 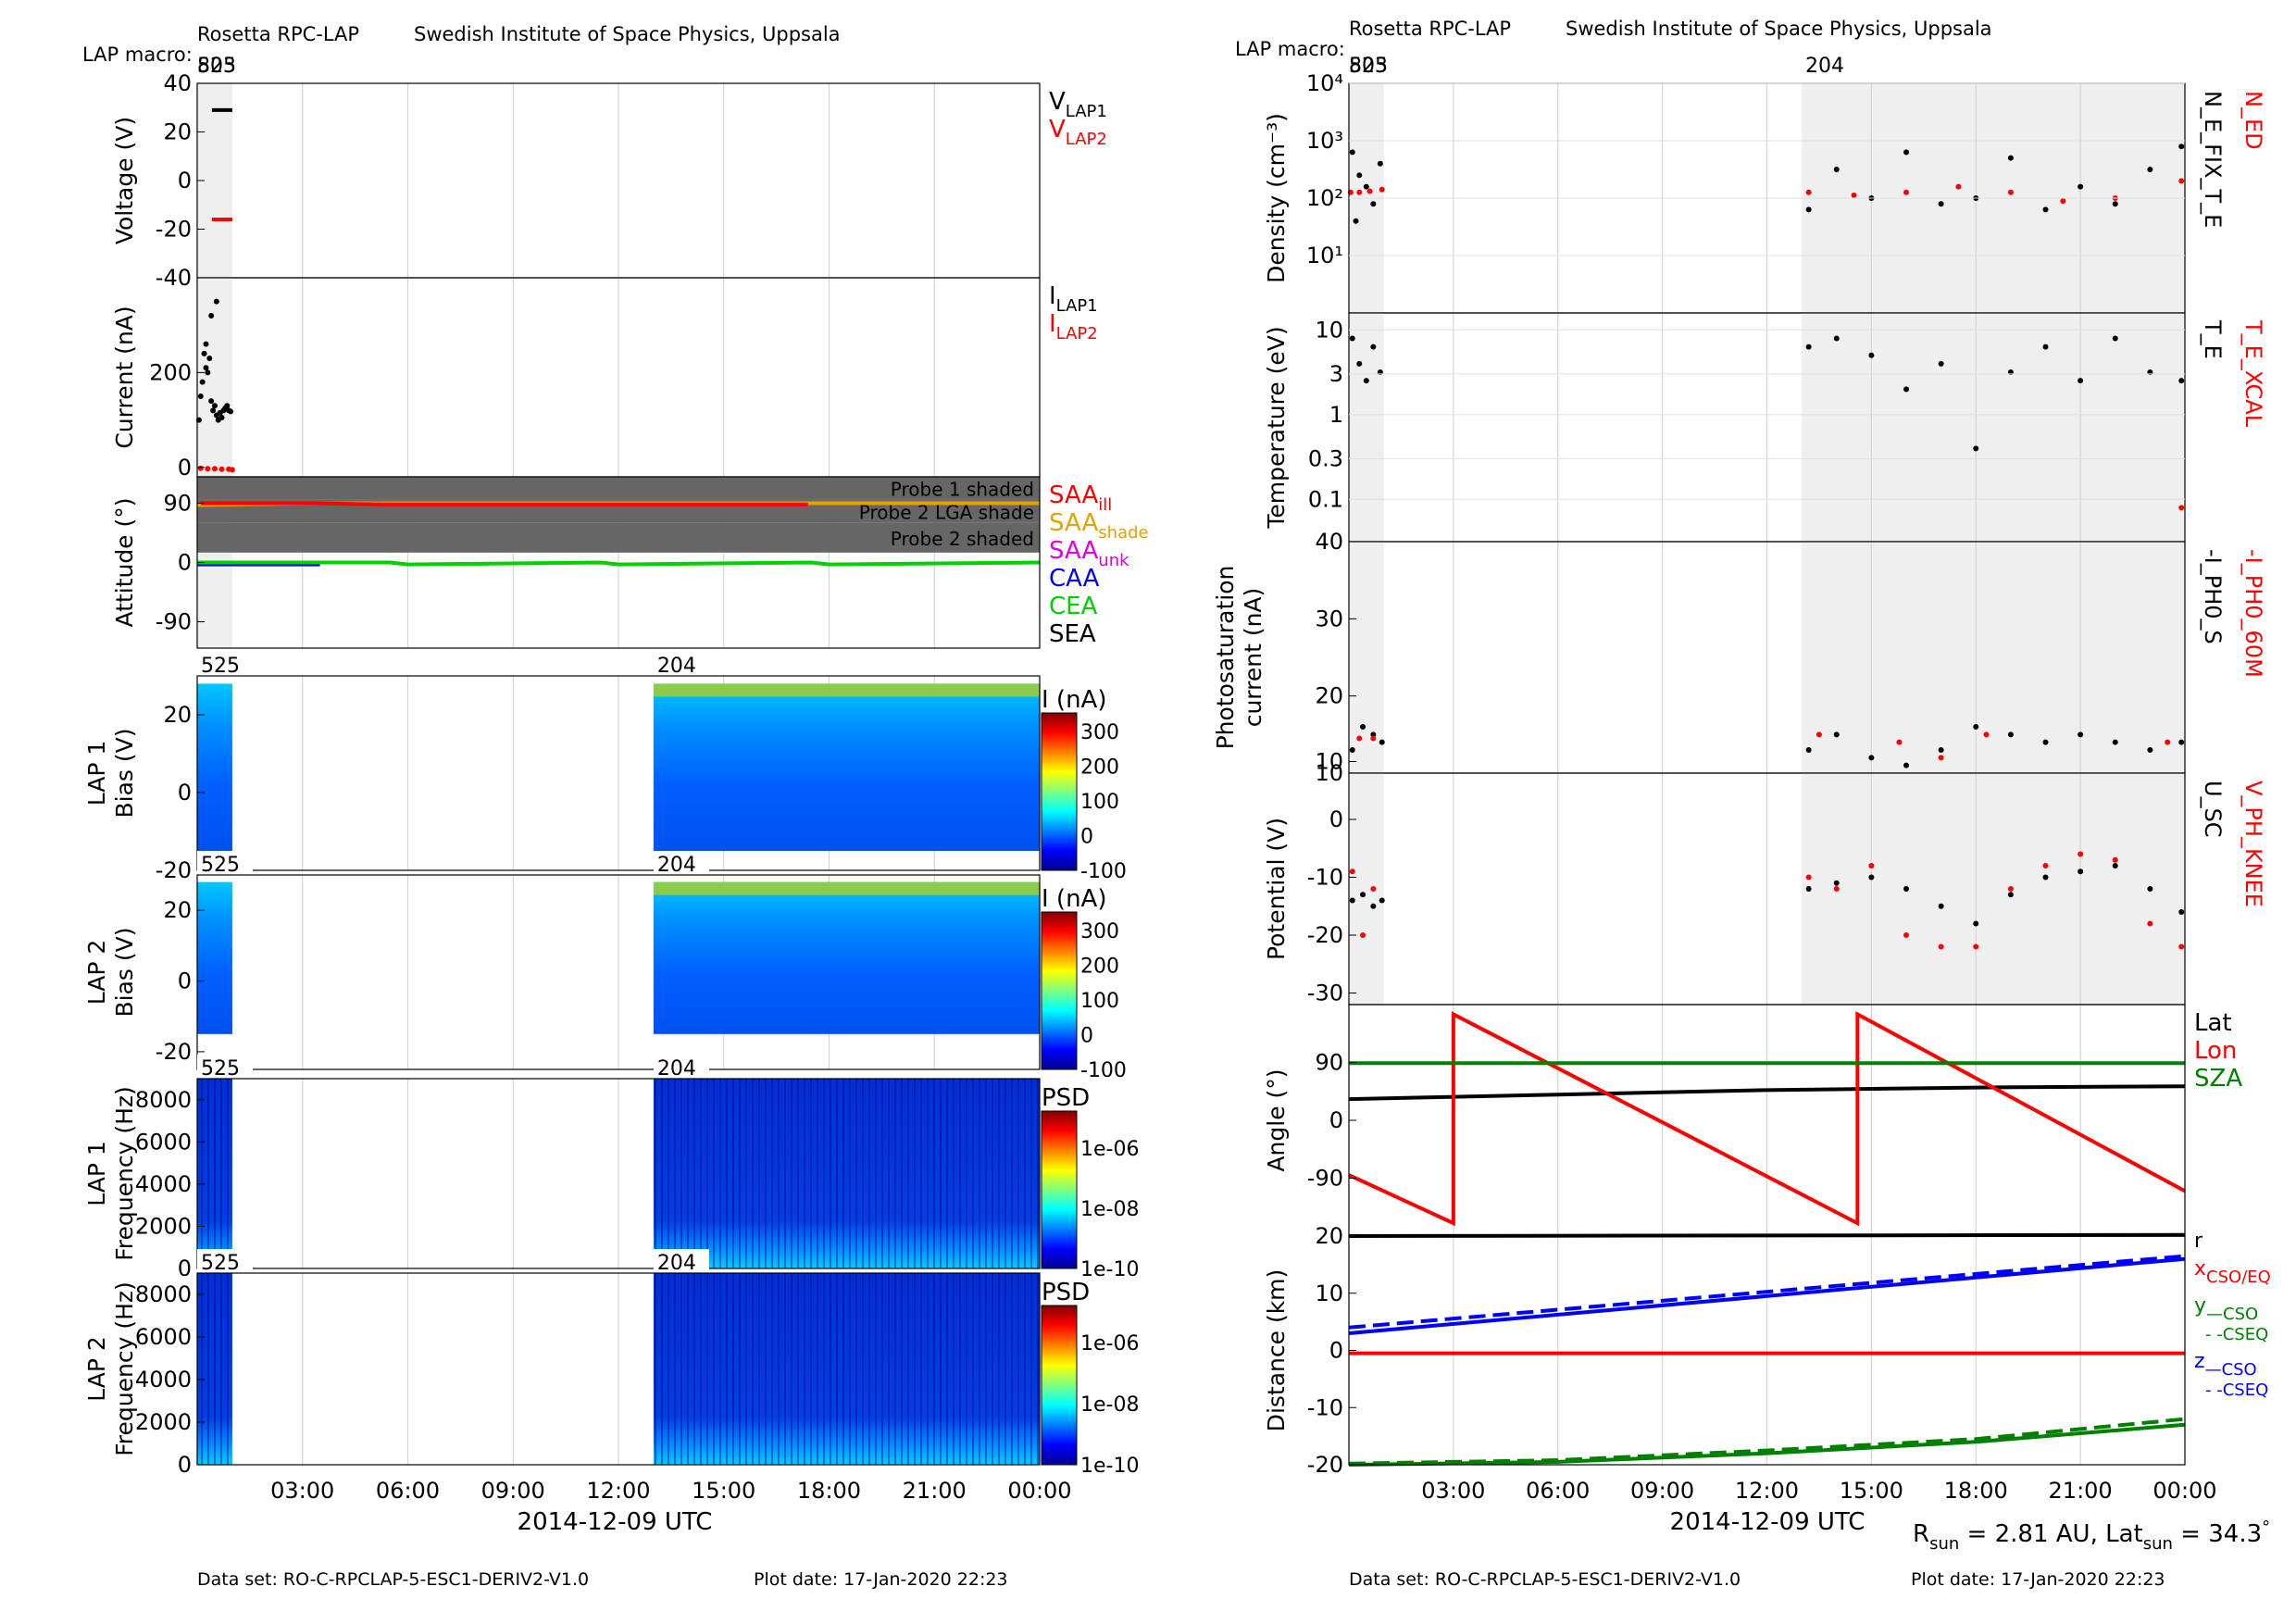 What do you see at coordinates (1558, 1491) in the screenshot?
I see `x-tick-label: 06:00` at bounding box center [1558, 1491].